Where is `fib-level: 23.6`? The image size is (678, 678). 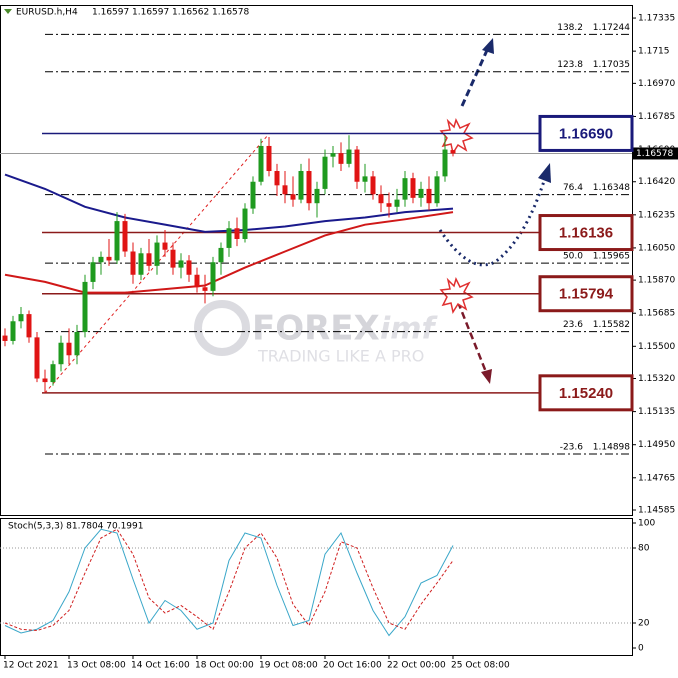
fib-level: 23.6 is located at coordinates (573, 325).